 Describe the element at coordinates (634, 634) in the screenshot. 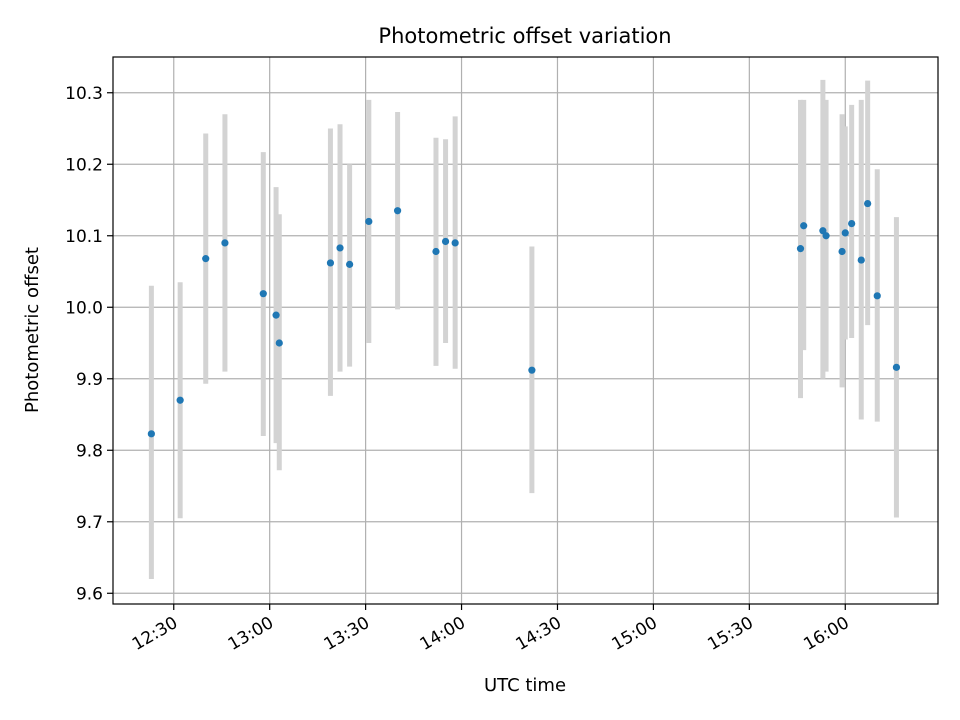

I see `x-tick-label: 15:00` at that location.